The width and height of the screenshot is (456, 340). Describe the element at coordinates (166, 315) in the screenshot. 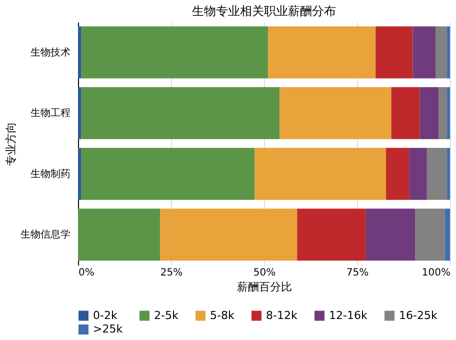

I see `legend-label: 2-5k` at that location.